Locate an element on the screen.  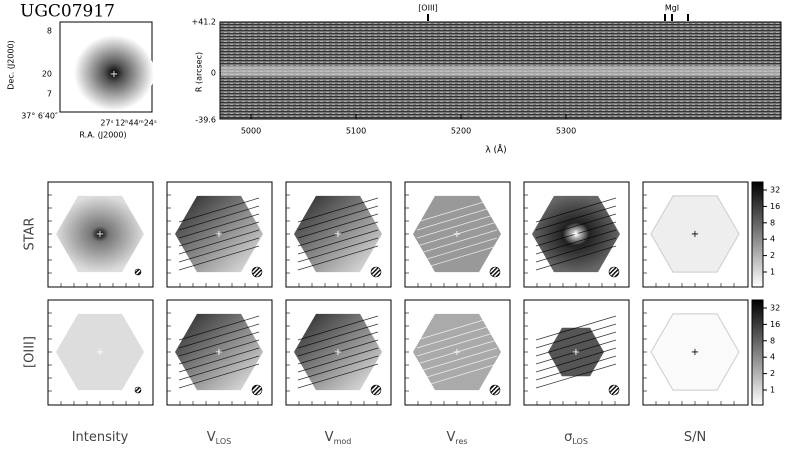
y-tick-label: -39.6 is located at coordinates (205, 120).